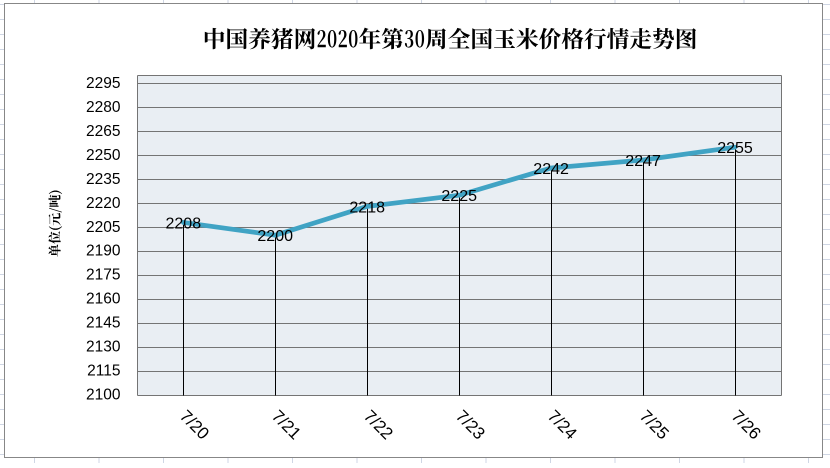  I want to click on svg-text: 2190, so click(103, 251).